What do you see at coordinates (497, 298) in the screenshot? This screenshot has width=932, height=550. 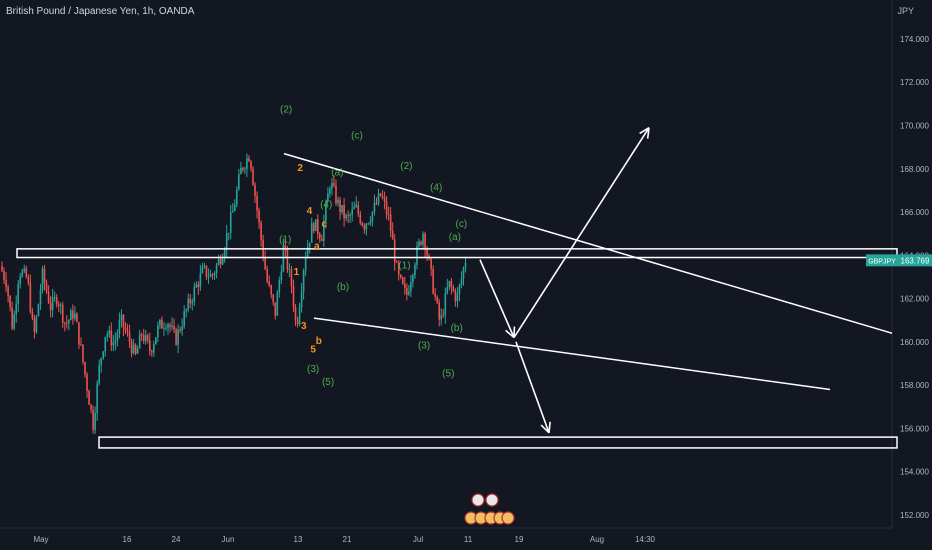 I see `projection-arrow-down` at bounding box center [497, 298].